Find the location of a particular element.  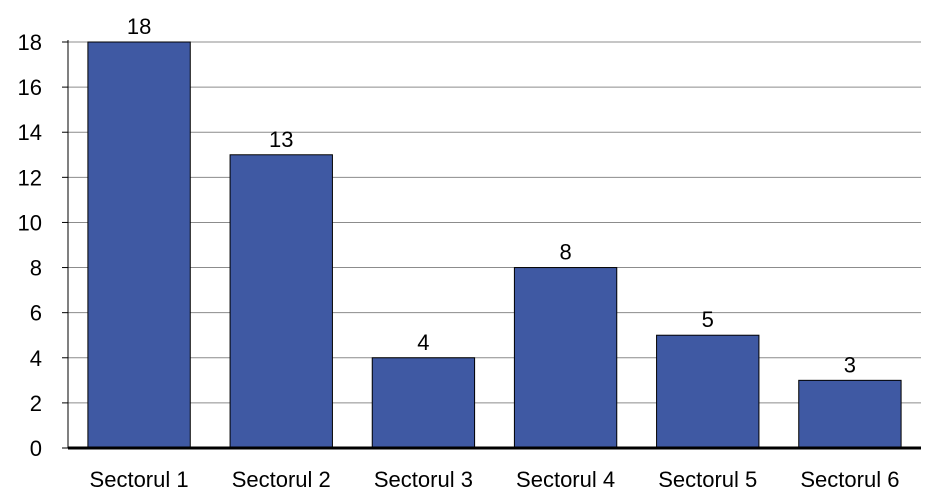

data-label: 4 is located at coordinates (423, 342).